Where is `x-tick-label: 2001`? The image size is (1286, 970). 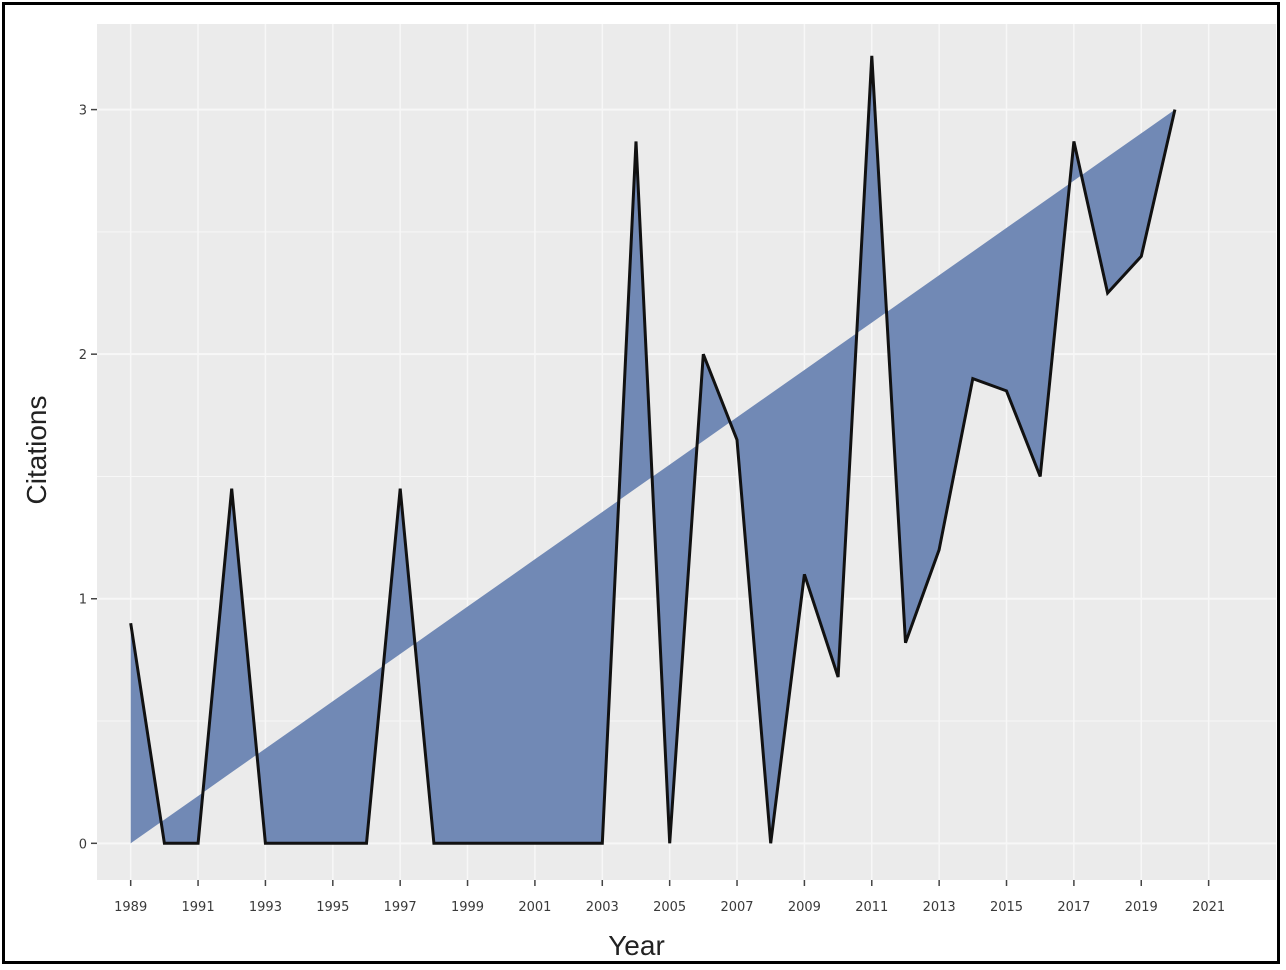 x-tick-label: 2001 is located at coordinates (534, 907).